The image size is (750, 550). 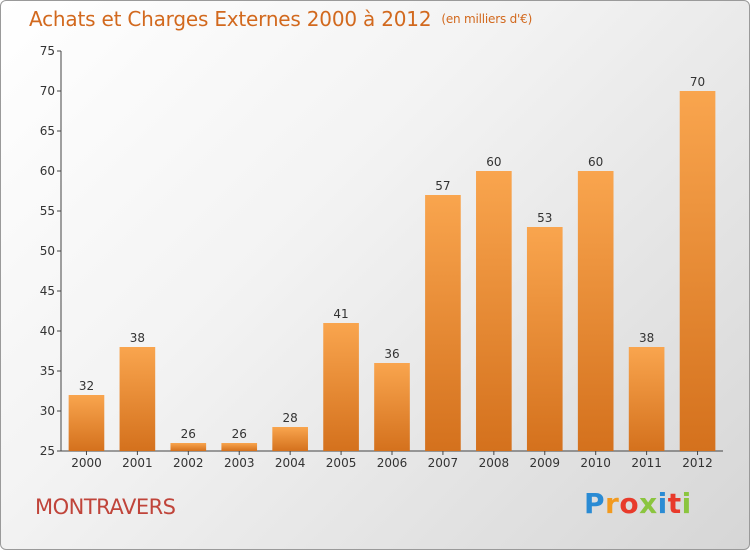 What do you see at coordinates (47, 291) in the screenshot?
I see `y-tick-label: 45` at bounding box center [47, 291].